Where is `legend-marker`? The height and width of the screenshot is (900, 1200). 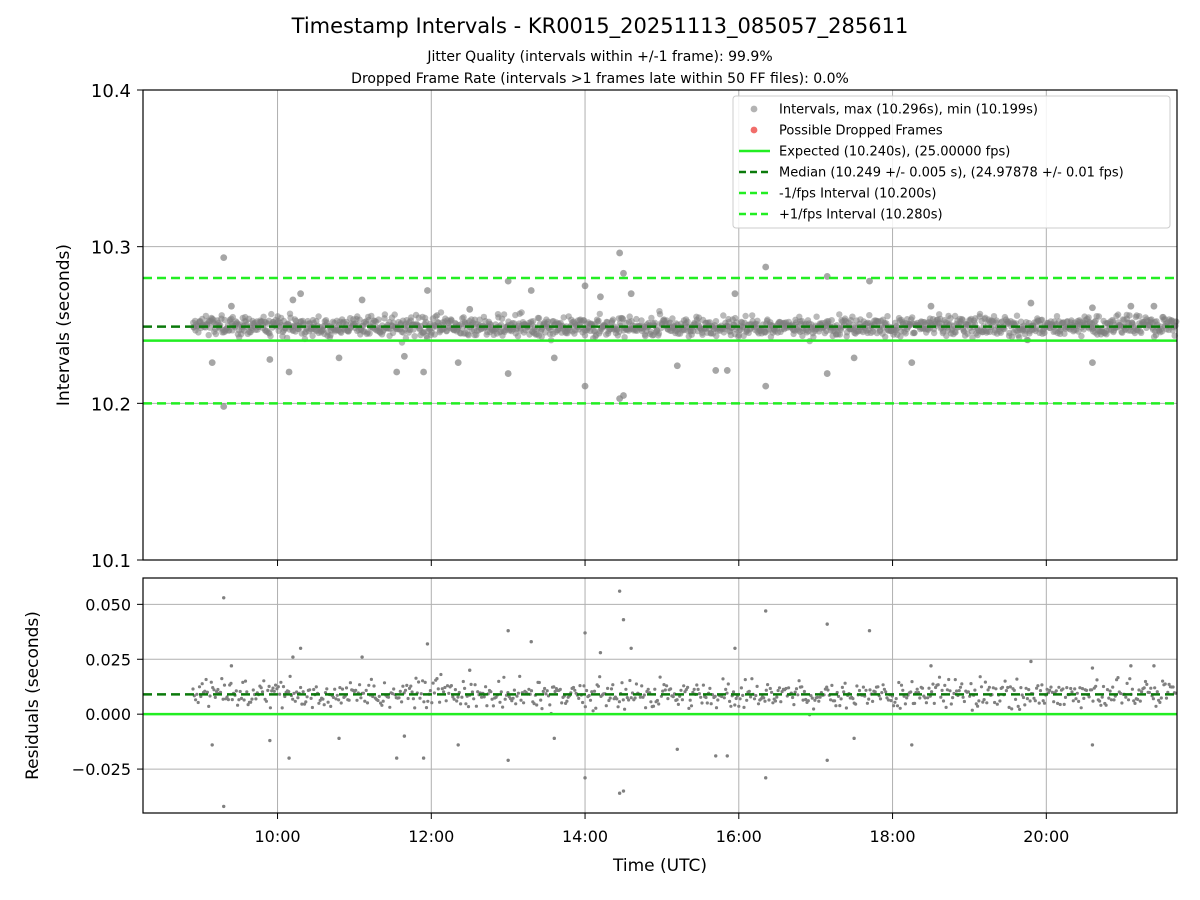
legend-marker is located at coordinates (754, 109).